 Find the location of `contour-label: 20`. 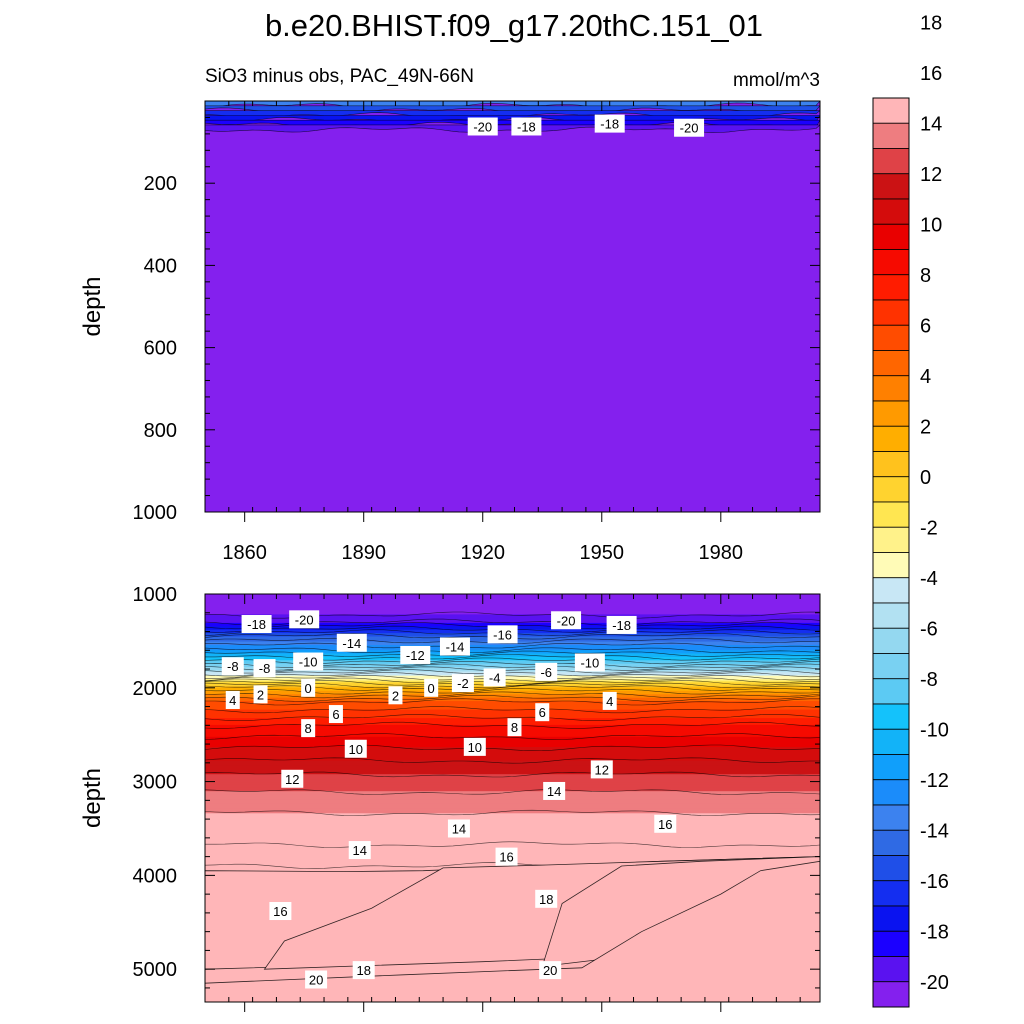

contour-label: 20 is located at coordinates (550, 970).